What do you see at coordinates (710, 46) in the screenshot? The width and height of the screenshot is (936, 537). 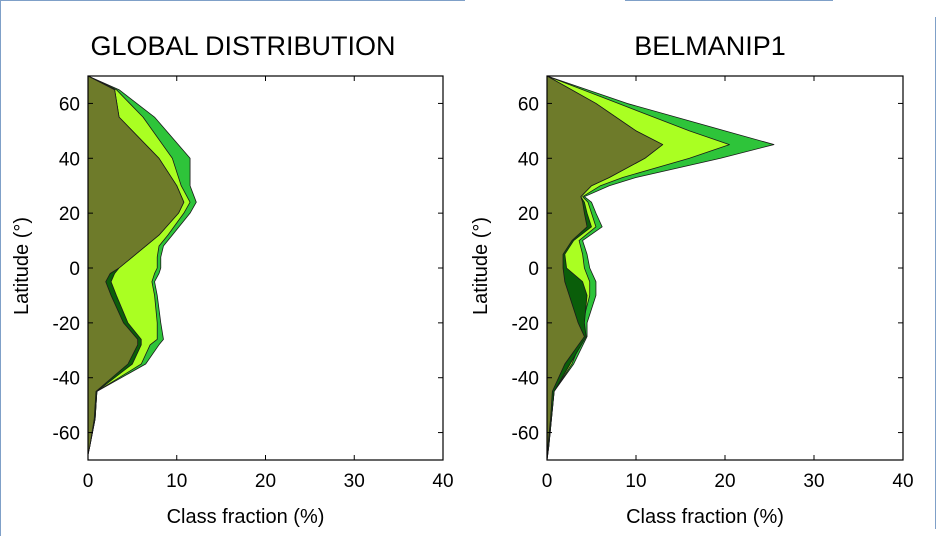 I see `chart-title: BELMANIP1` at bounding box center [710, 46].